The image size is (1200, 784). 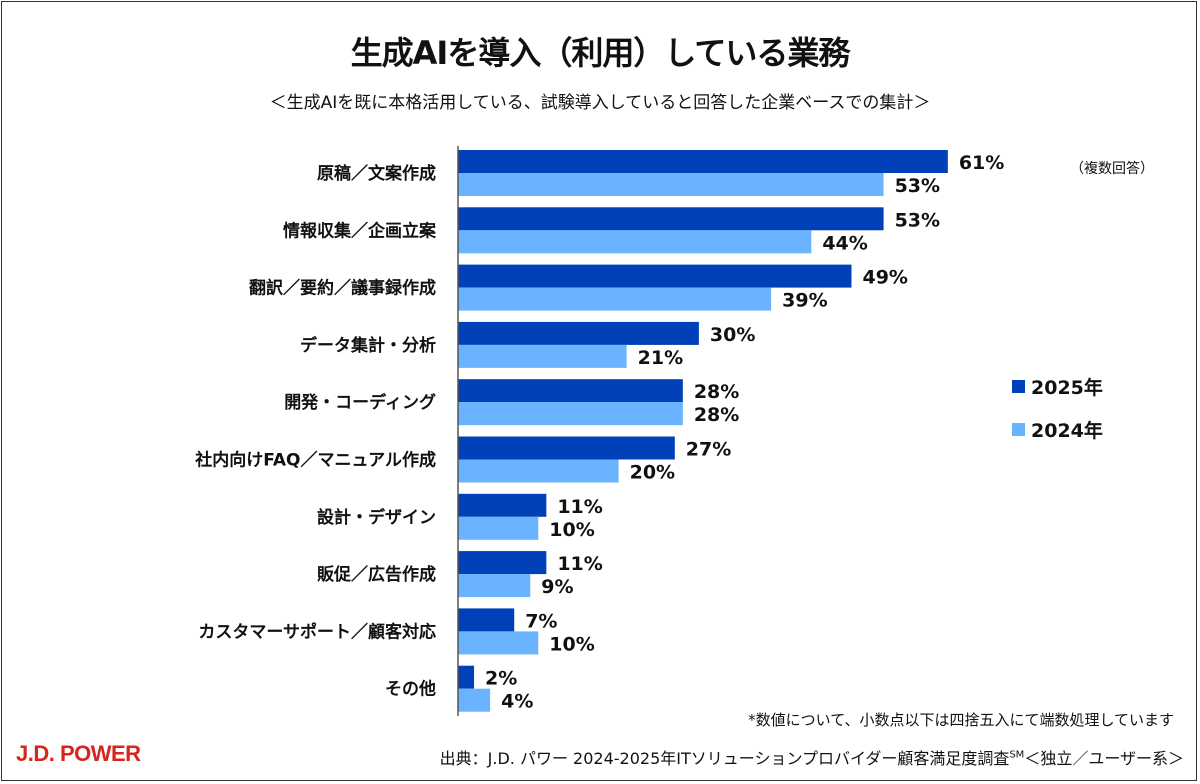 I want to click on category-label: 情報収集／企画立案, so click(x=360, y=230).